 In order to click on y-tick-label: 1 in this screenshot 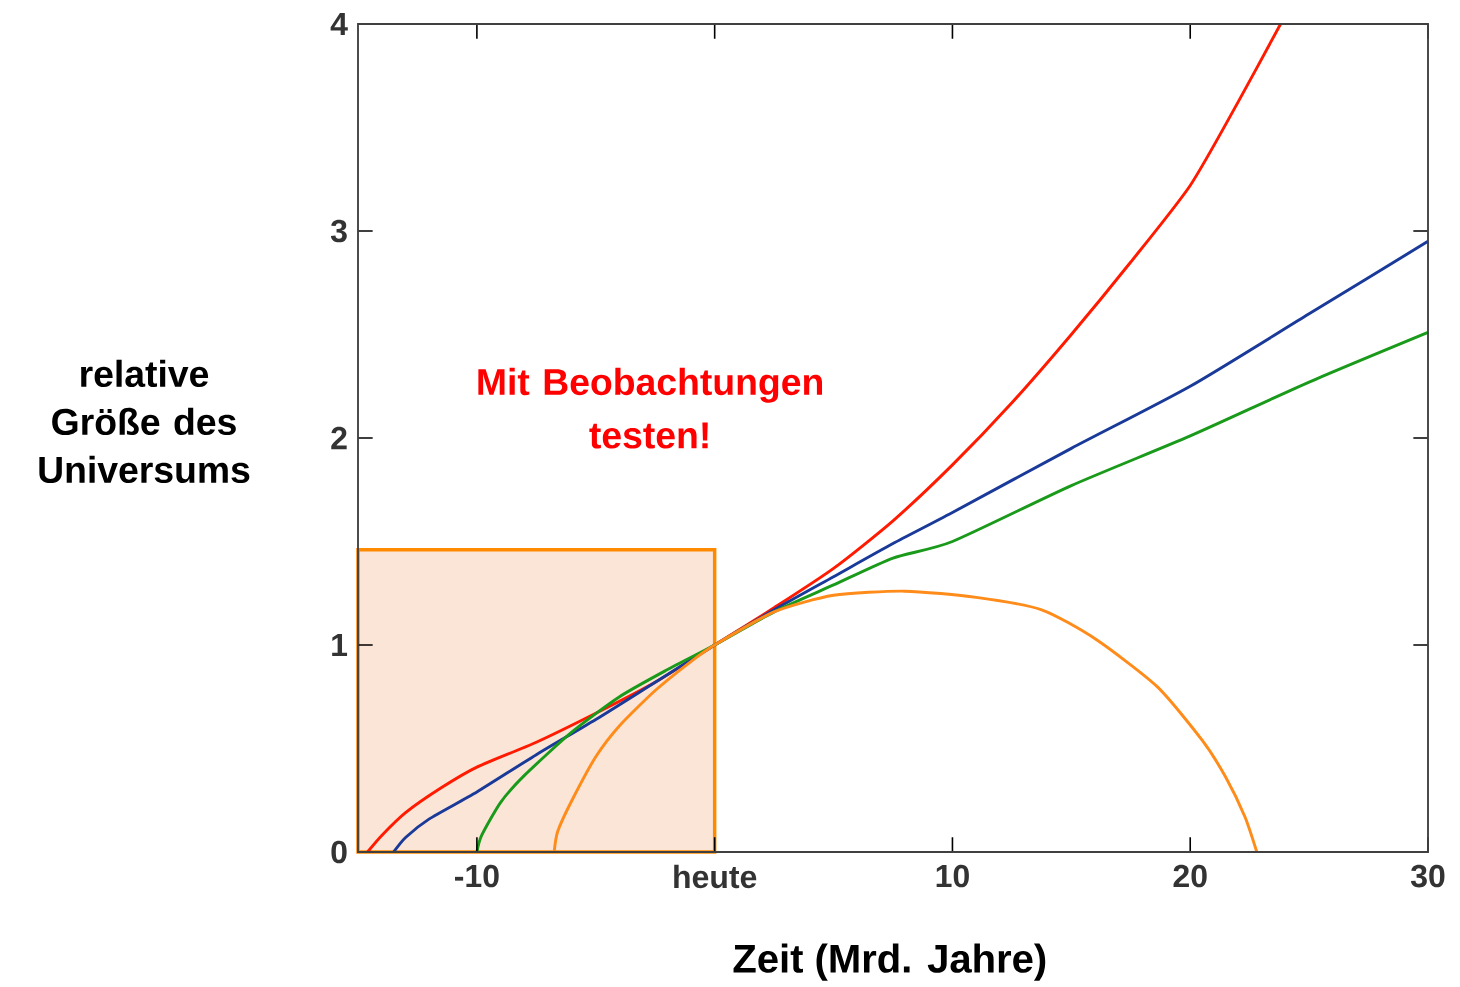, I will do `click(340, 644)`.